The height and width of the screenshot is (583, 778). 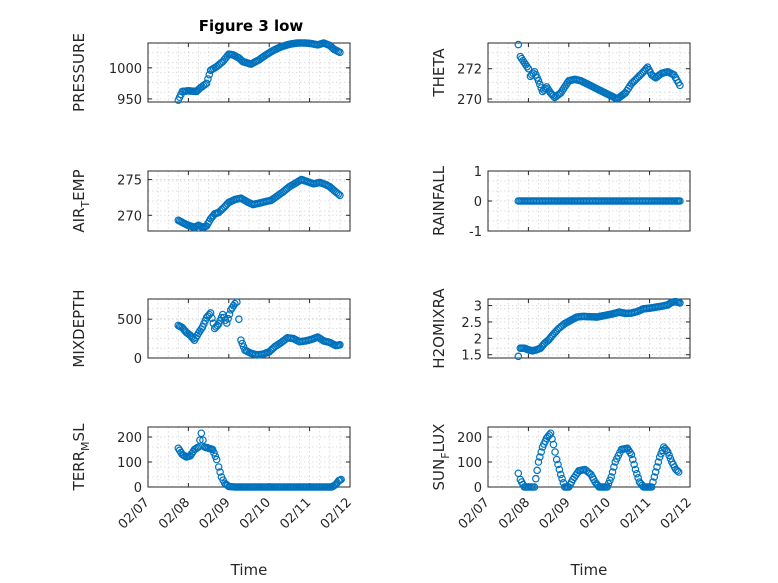 I want to click on y-tick-label: 500, so click(x=129, y=320).